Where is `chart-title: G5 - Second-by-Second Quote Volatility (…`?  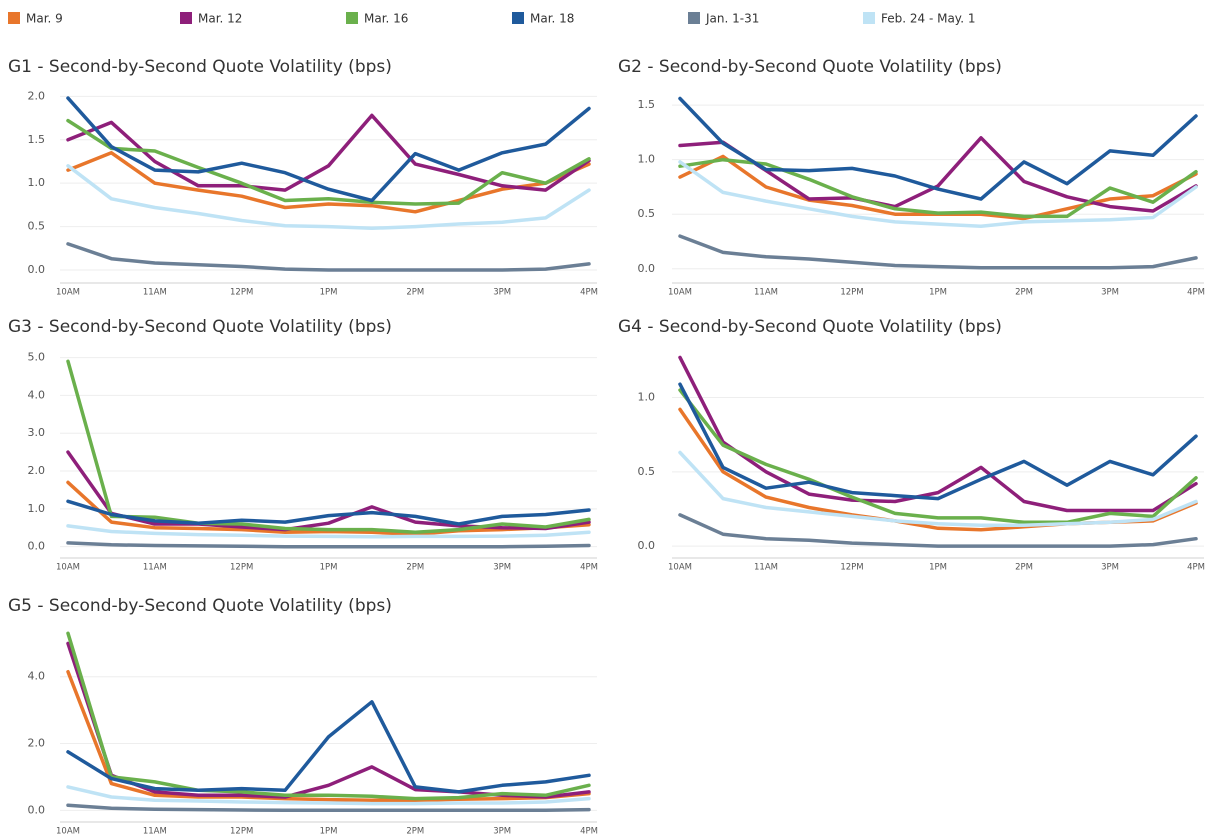 chart-title: G5 - Second-by-Second Quote Volatility (… is located at coordinates (200, 606).